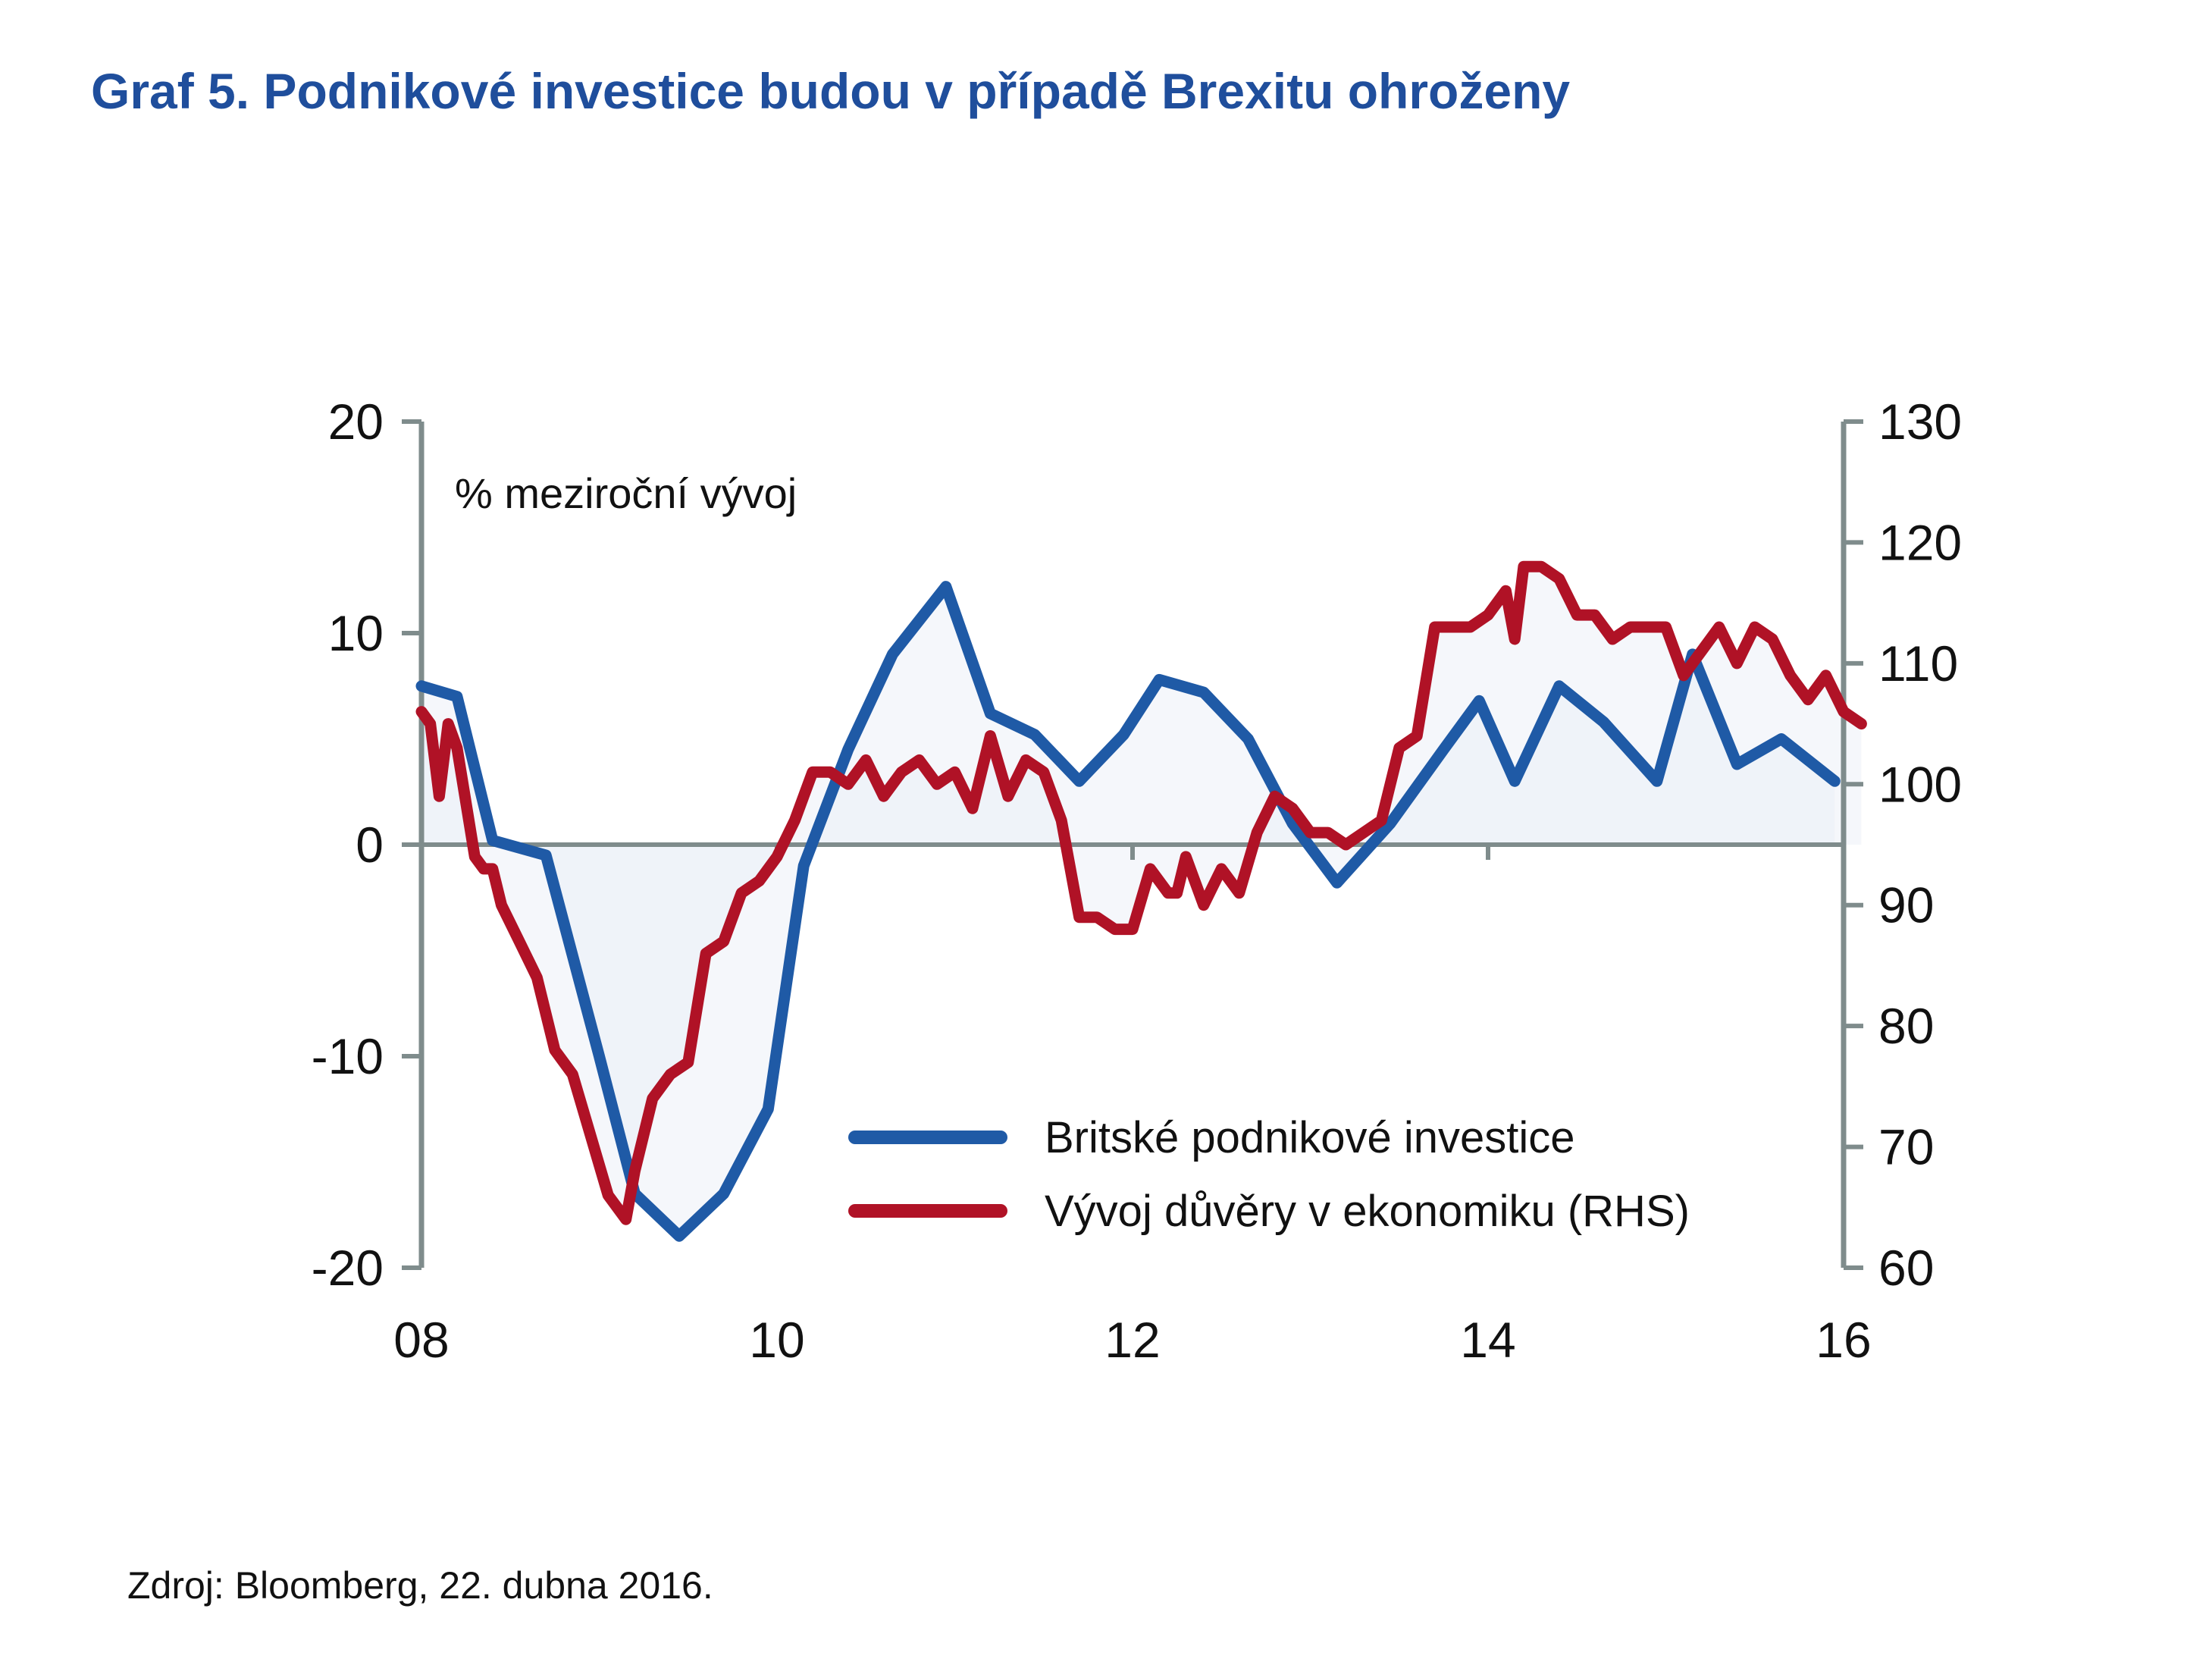 Image resolution: width=2212 pixels, height=1659 pixels. I want to click on x-tick-label: 16, so click(1843, 1340).